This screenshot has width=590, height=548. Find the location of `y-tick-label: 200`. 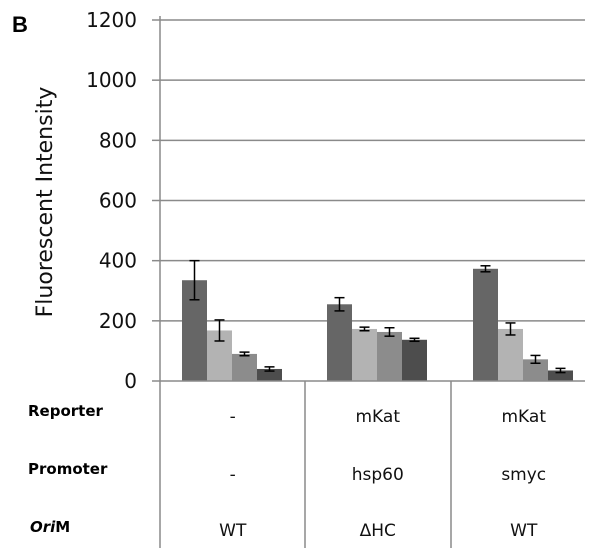

y-tick-label: 200 is located at coordinates (118, 321).